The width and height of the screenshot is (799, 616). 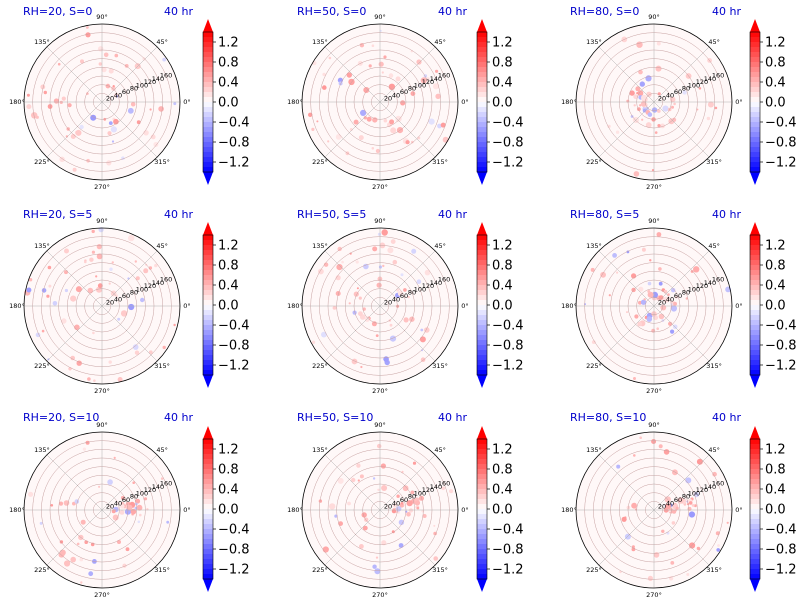 What do you see at coordinates (440, 450) in the screenshot?
I see `angular-tick-label: 45°` at bounding box center [440, 450].